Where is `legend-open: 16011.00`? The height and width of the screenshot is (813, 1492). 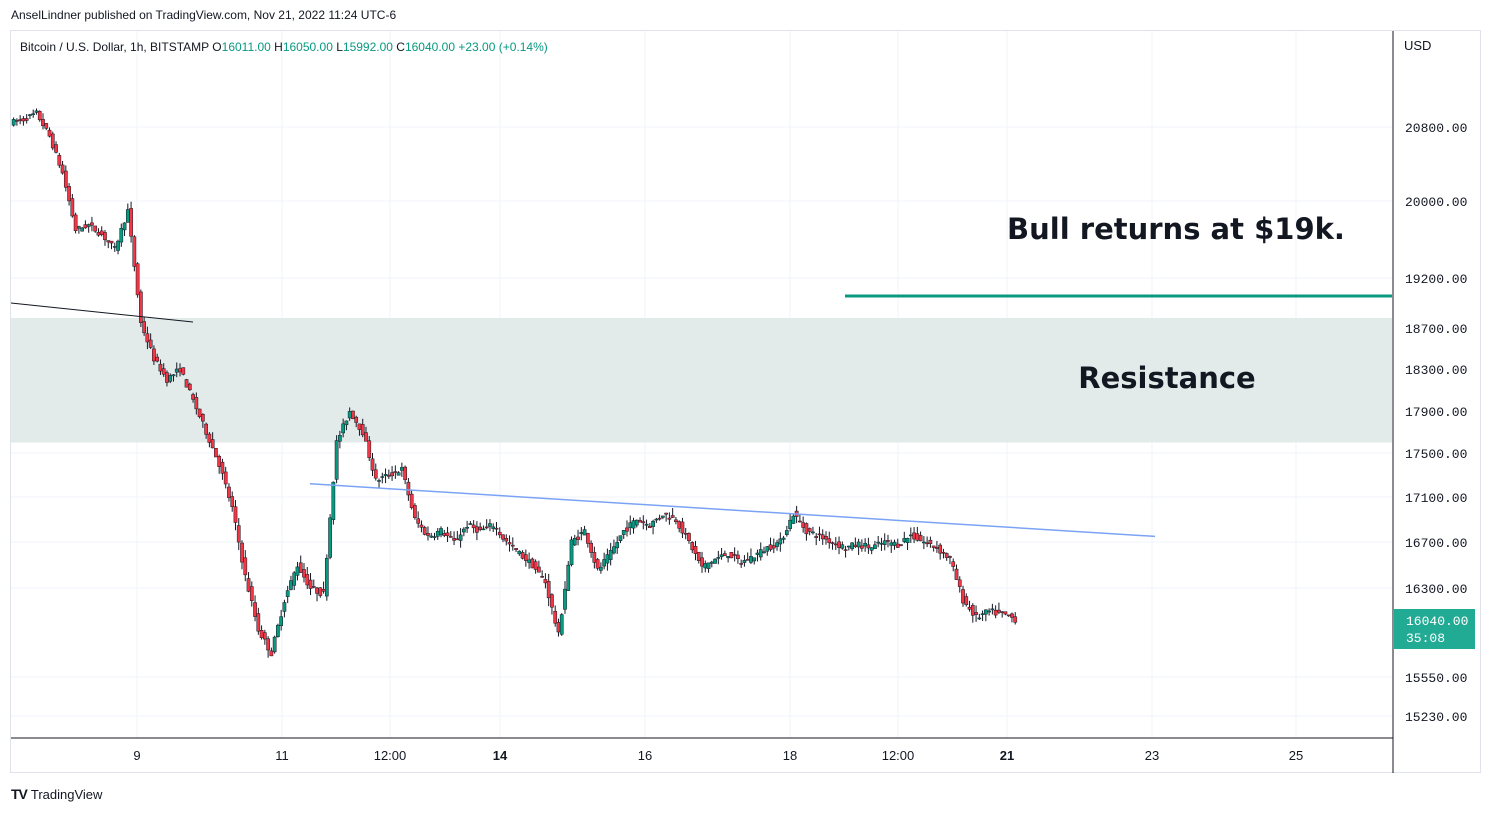 legend-open: 16011.00 is located at coordinates (248, 47).